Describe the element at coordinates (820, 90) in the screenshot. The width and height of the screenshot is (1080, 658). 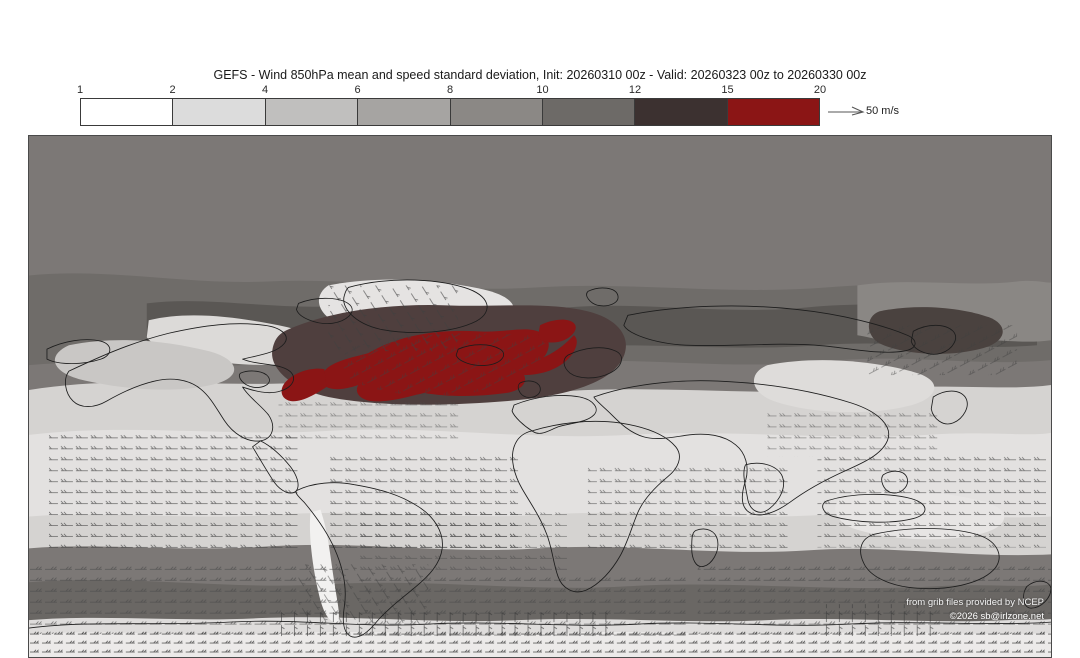
I see `colorbar-tick-8: 20` at that location.